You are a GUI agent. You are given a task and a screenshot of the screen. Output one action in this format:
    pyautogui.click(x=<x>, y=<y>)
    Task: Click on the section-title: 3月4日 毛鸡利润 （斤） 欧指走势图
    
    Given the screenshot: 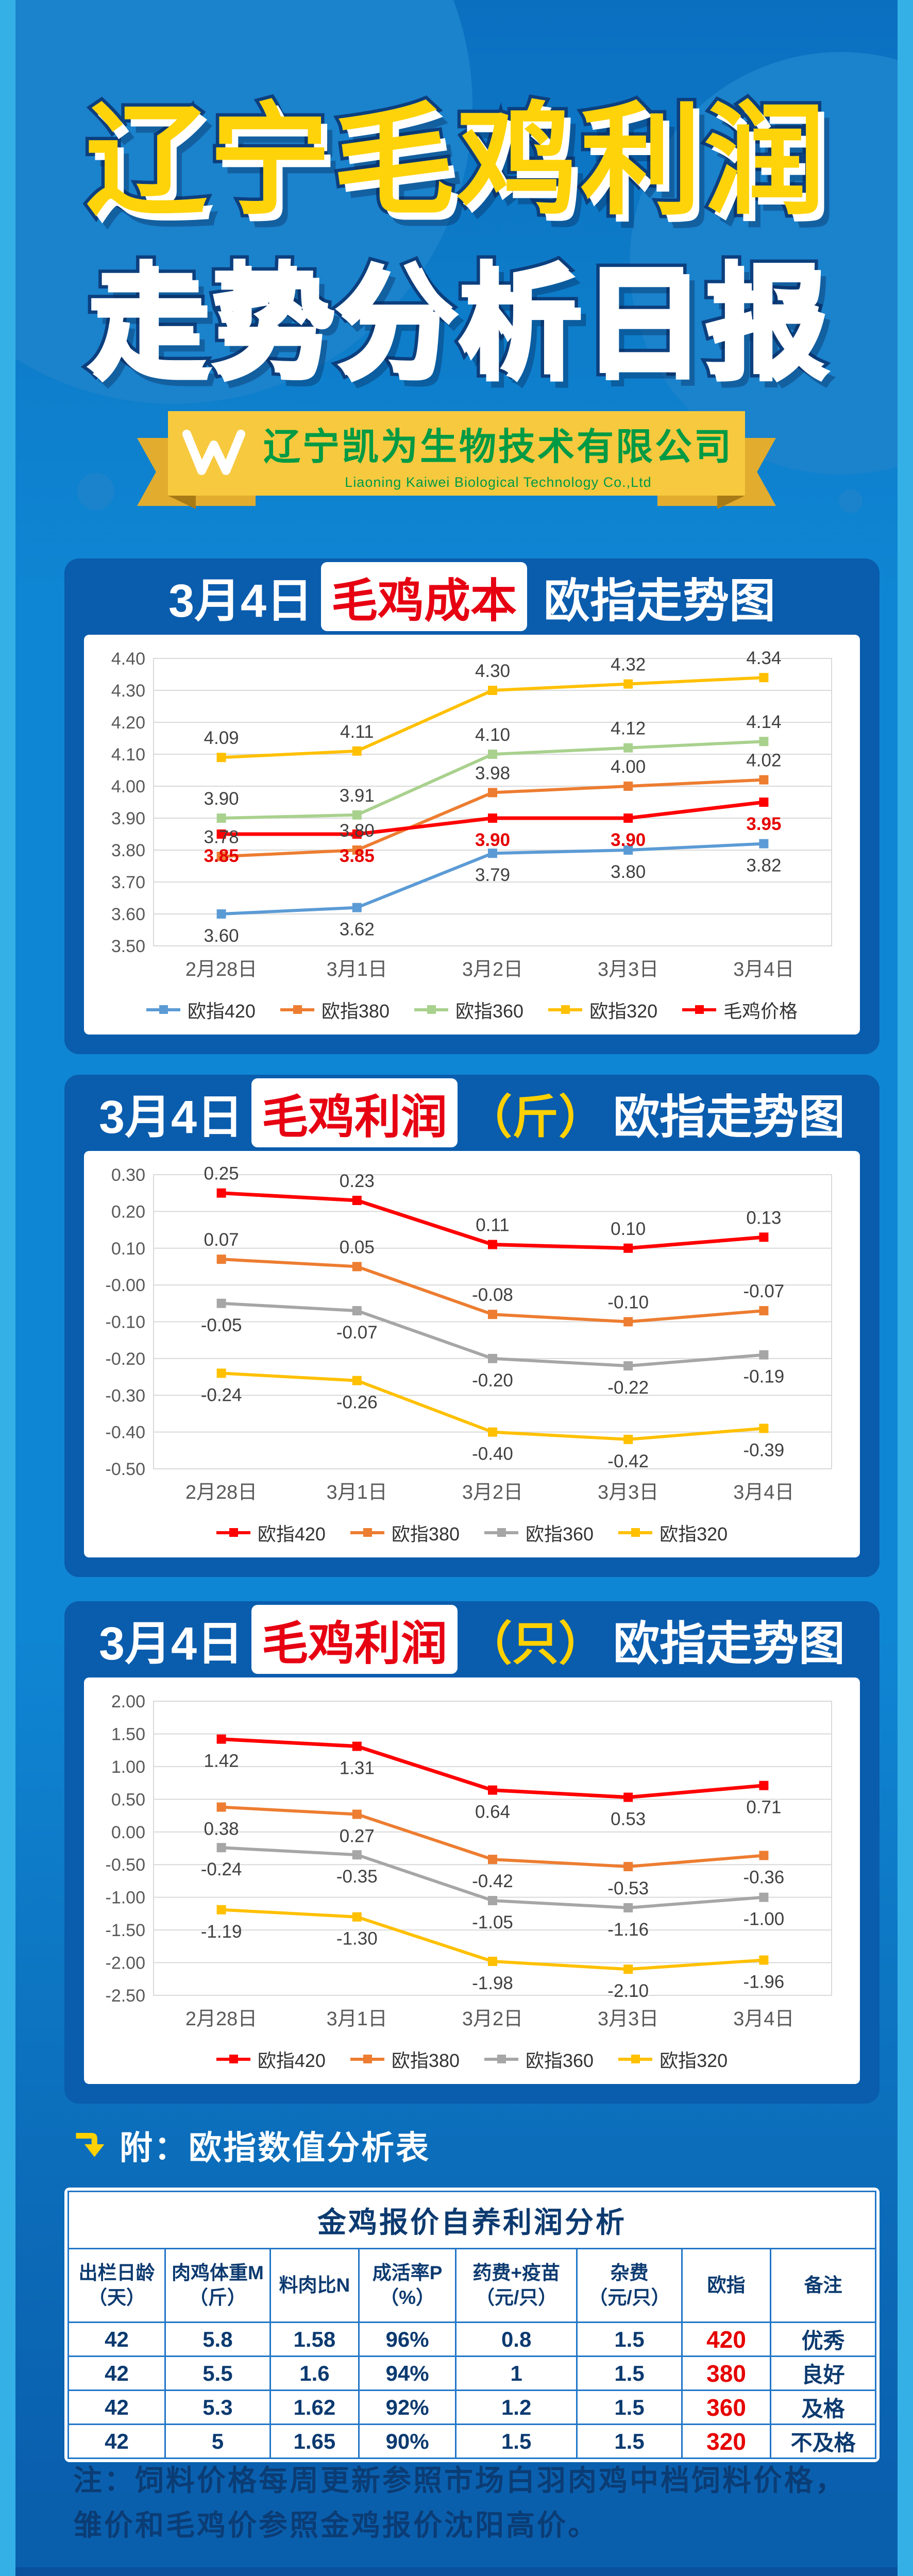 What is the action you would take?
    pyautogui.click(x=472, y=1113)
    